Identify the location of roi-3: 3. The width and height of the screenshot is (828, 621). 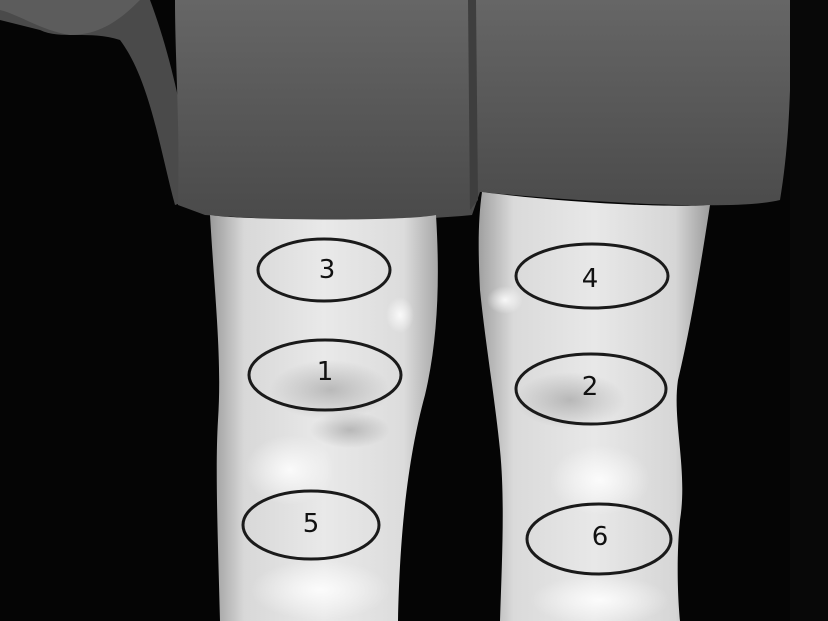
(324, 270).